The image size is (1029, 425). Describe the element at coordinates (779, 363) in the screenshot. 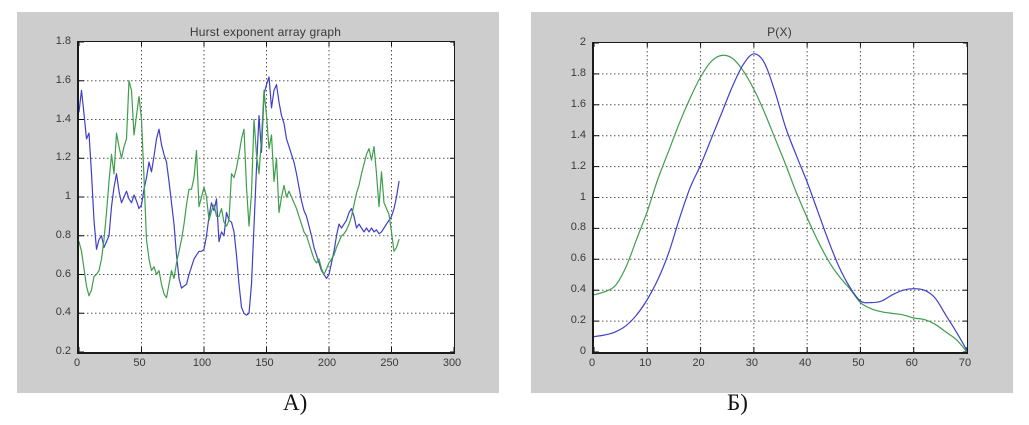

I see `chart-b-x-axis-labels: 0 10 20 30 40 50 60 70` at that location.